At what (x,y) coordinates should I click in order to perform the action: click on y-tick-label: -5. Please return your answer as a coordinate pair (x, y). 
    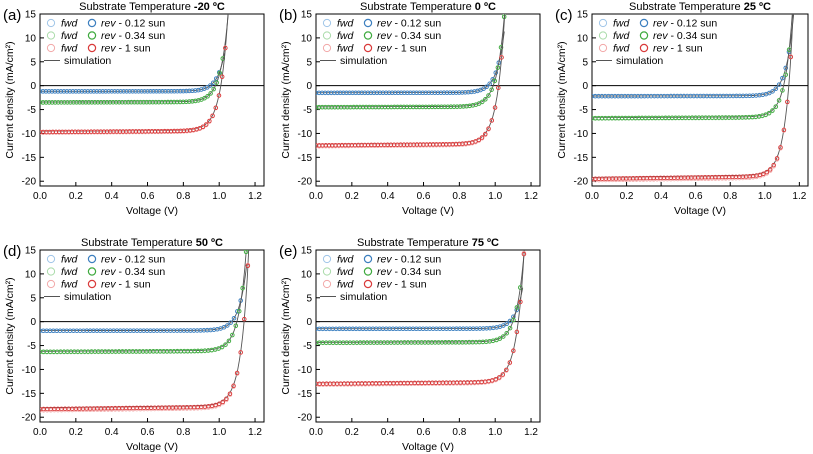
    Looking at the image, I should click on (583, 110).